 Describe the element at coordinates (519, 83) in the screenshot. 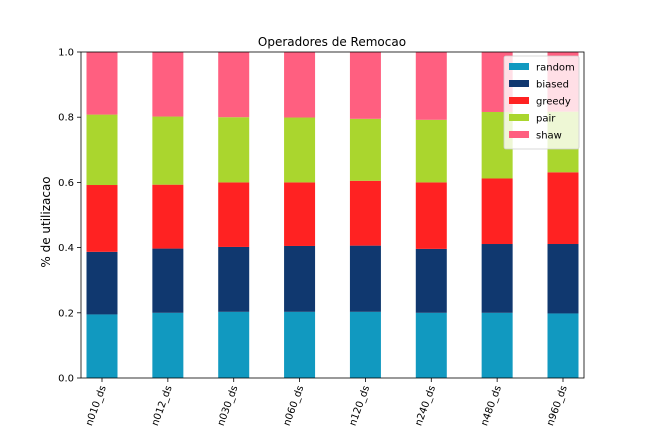

I see `legend-swatch-biased` at that location.